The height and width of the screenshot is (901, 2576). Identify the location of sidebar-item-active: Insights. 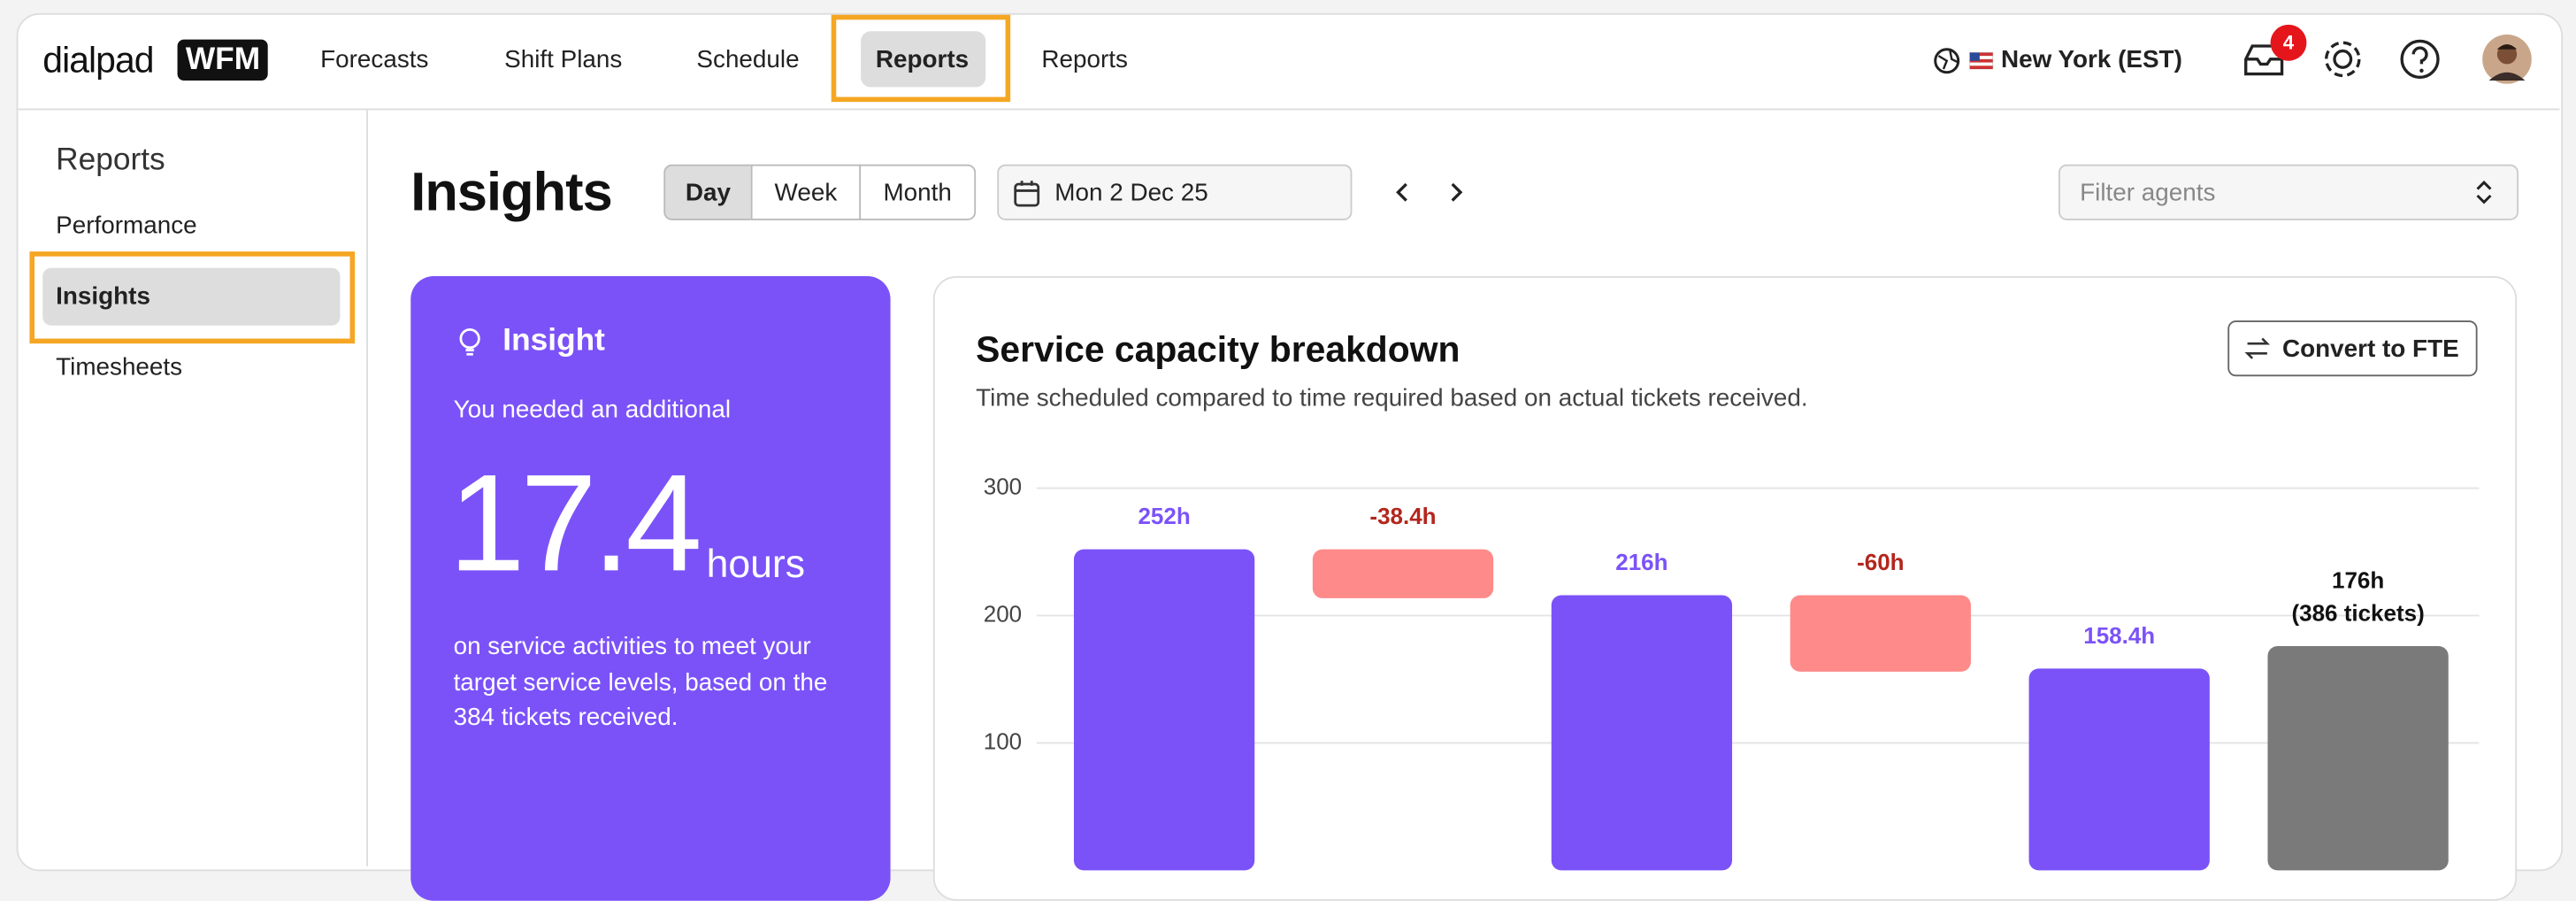
(103, 297).